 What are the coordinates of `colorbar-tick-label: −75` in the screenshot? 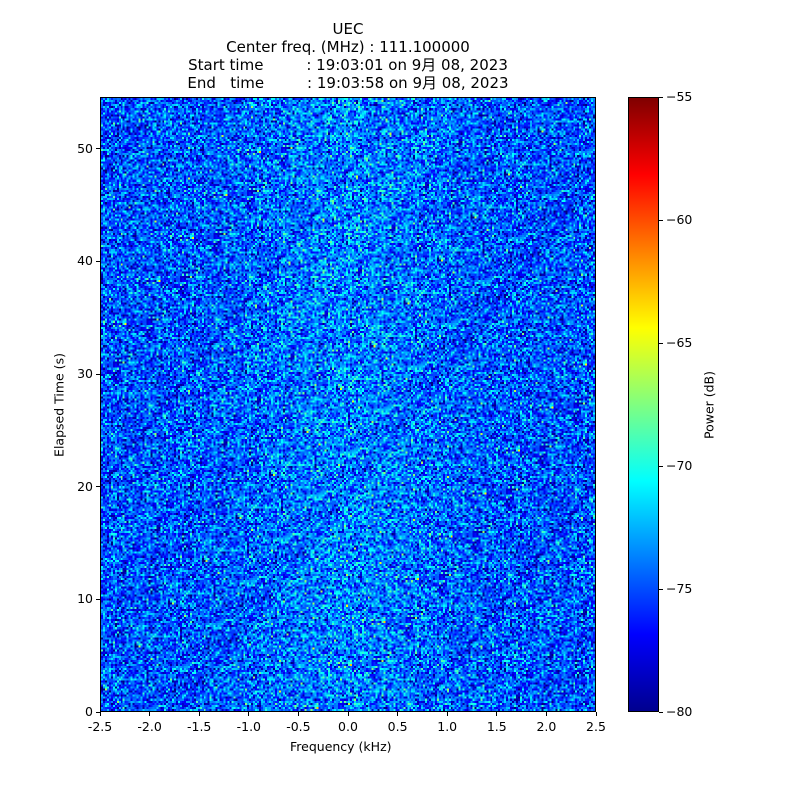 It's located at (679, 588).